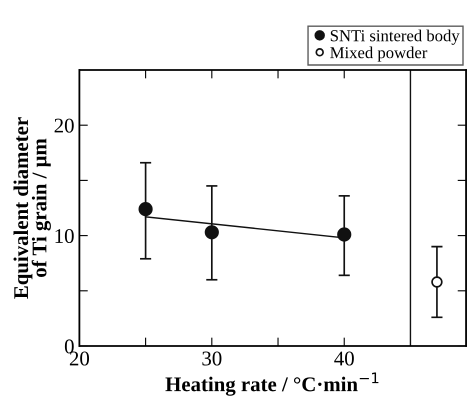 The width and height of the screenshot is (467, 400). Describe the element at coordinates (32, 208) in the screenshot. I see `y-axis-title: Equivalent diameter of Ti grain / μm` at that location.